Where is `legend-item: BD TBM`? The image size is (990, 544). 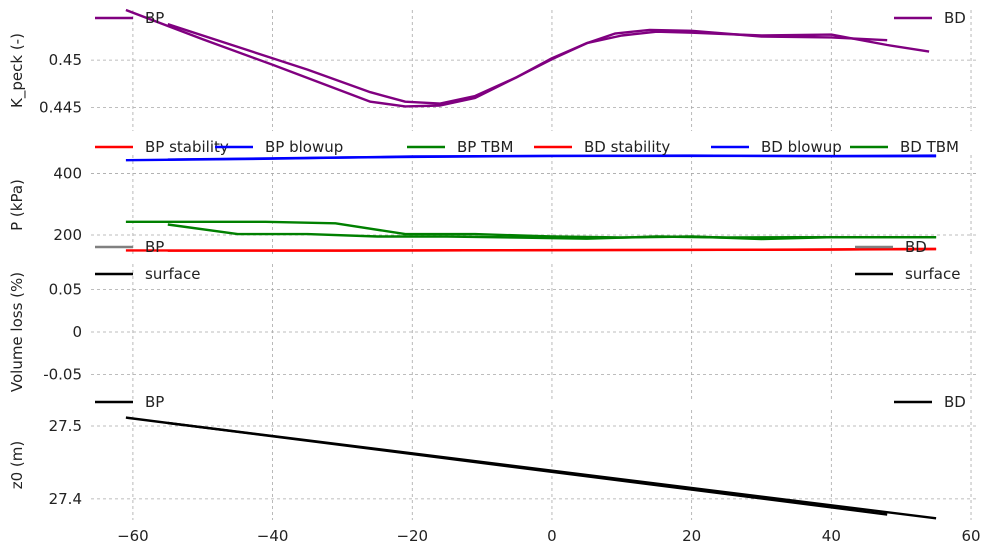
legend-item: BD TBM is located at coordinates (904, 147).